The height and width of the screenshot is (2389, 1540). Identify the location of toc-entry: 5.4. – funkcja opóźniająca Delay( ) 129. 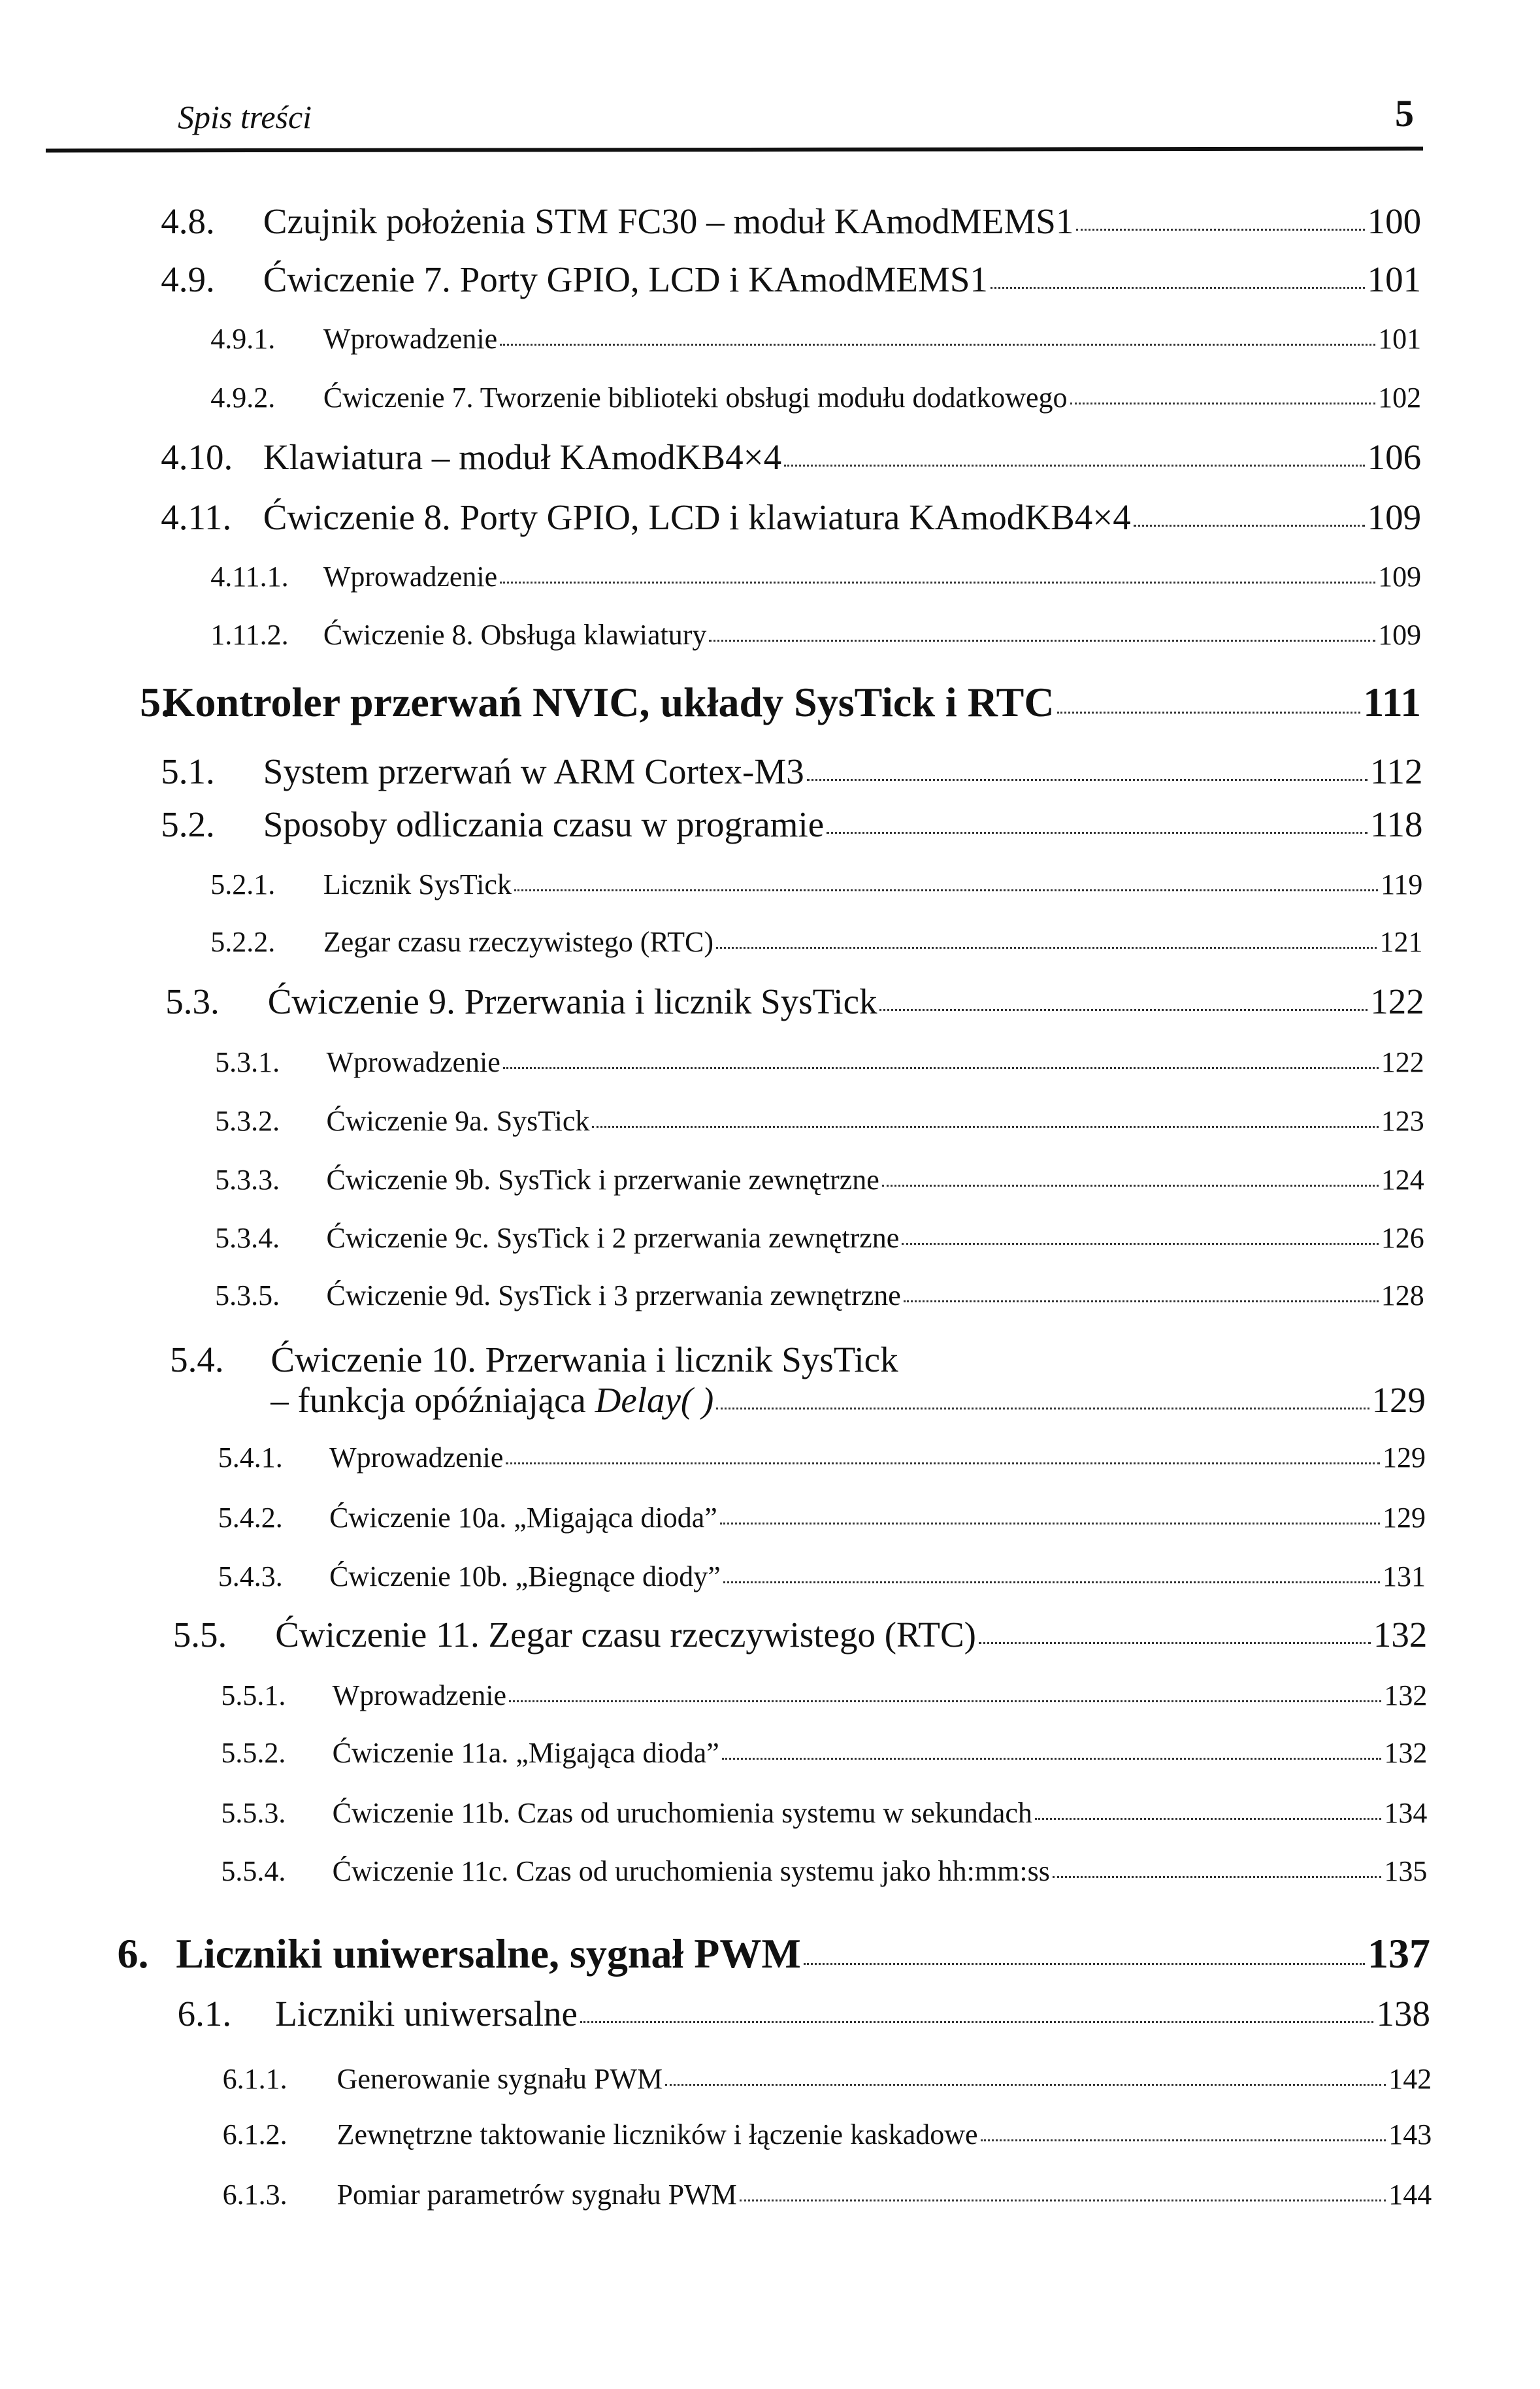
(798, 1381).